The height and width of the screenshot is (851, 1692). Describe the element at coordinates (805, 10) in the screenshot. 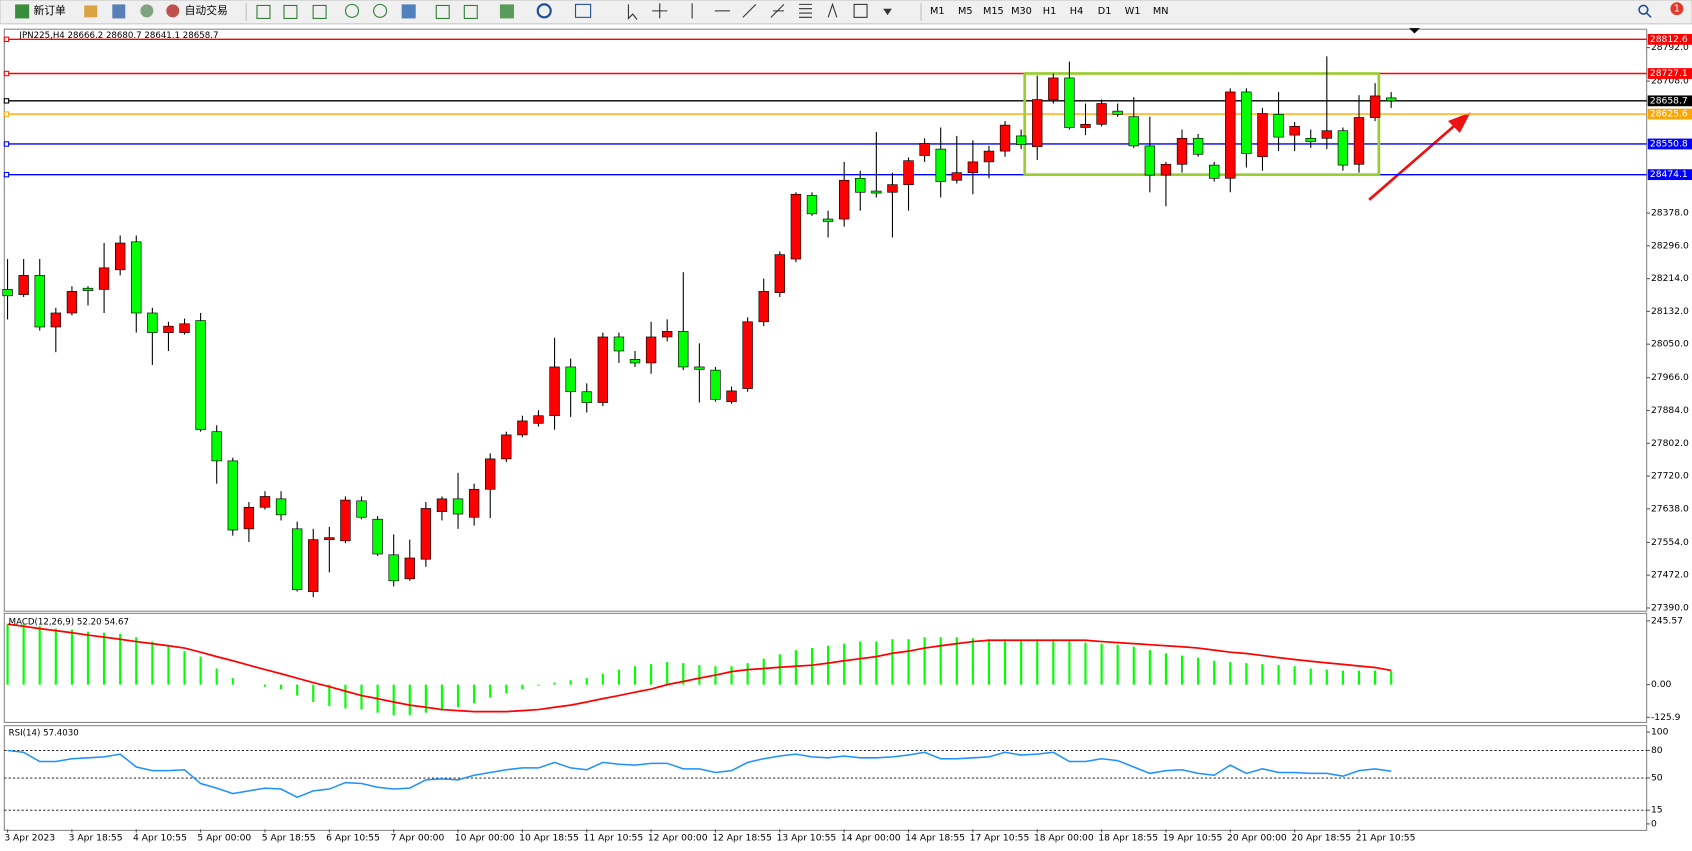

I see `fibo-tool` at that location.